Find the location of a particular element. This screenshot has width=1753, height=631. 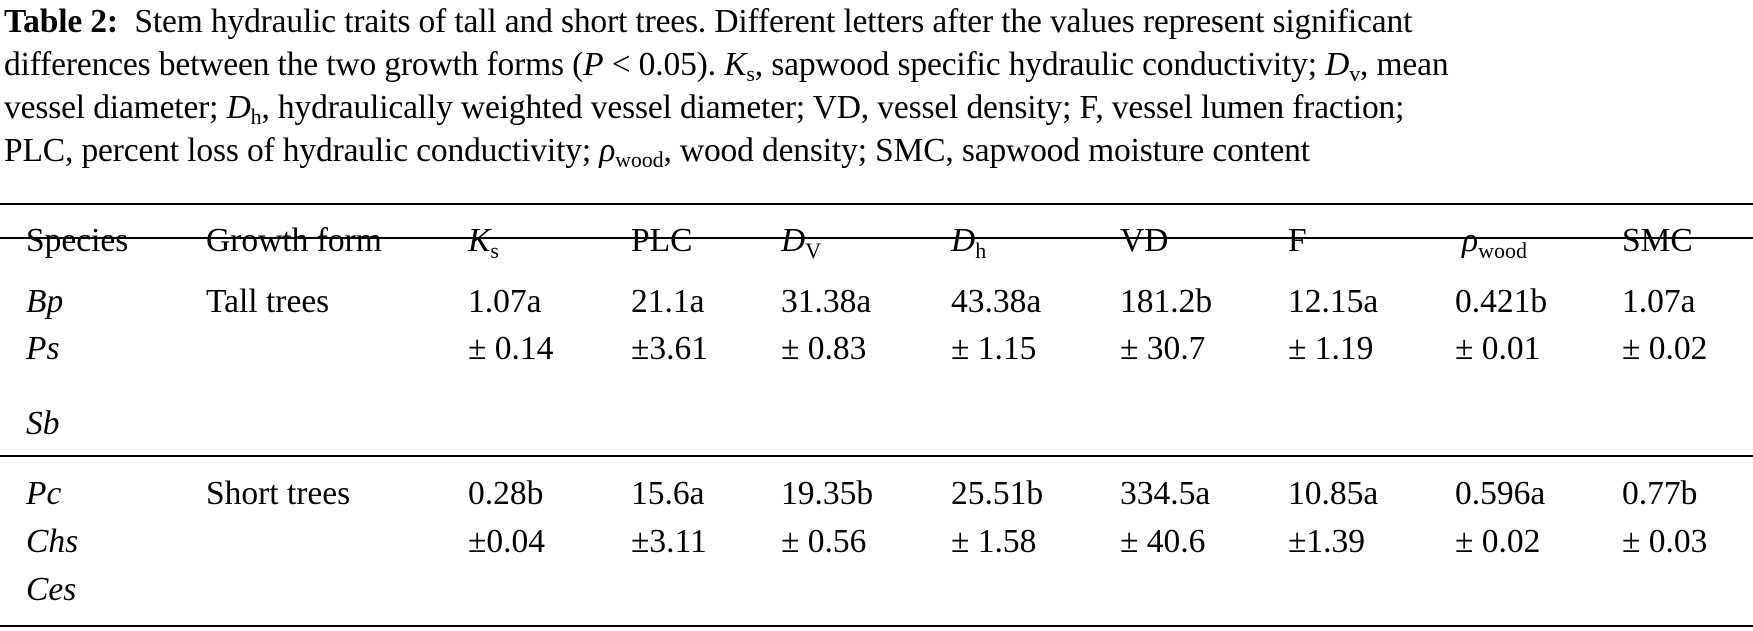

smc-mean: 0.77b is located at coordinates (1660, 493).